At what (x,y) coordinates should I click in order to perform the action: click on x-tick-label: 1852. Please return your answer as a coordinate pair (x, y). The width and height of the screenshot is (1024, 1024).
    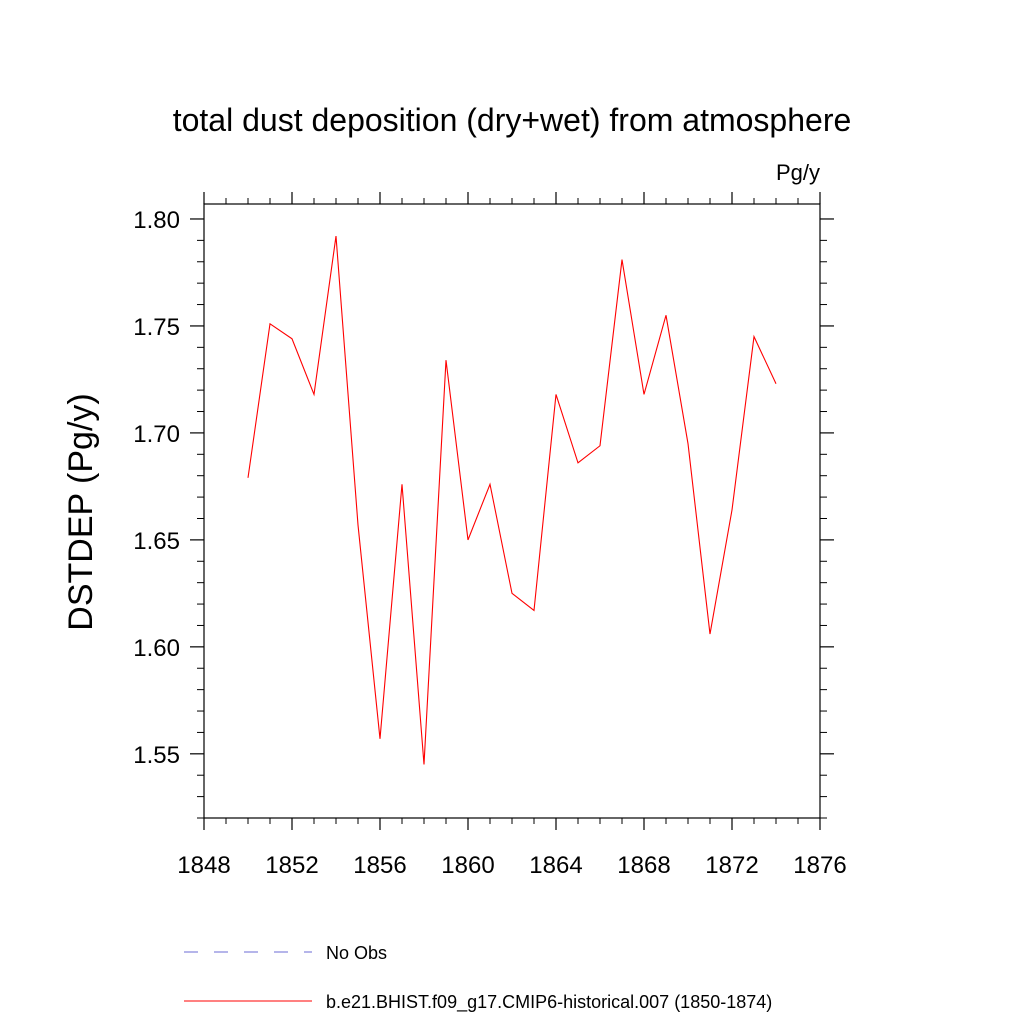
    Looking at the image, I should click on (291, 865).